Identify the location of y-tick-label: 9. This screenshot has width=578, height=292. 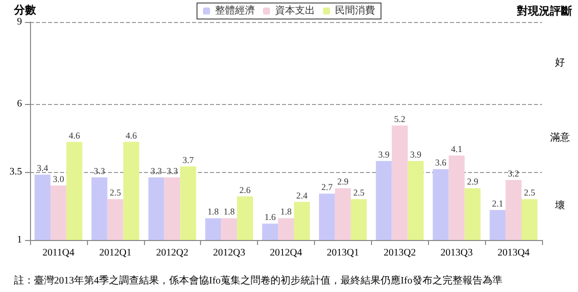
(19, 22).